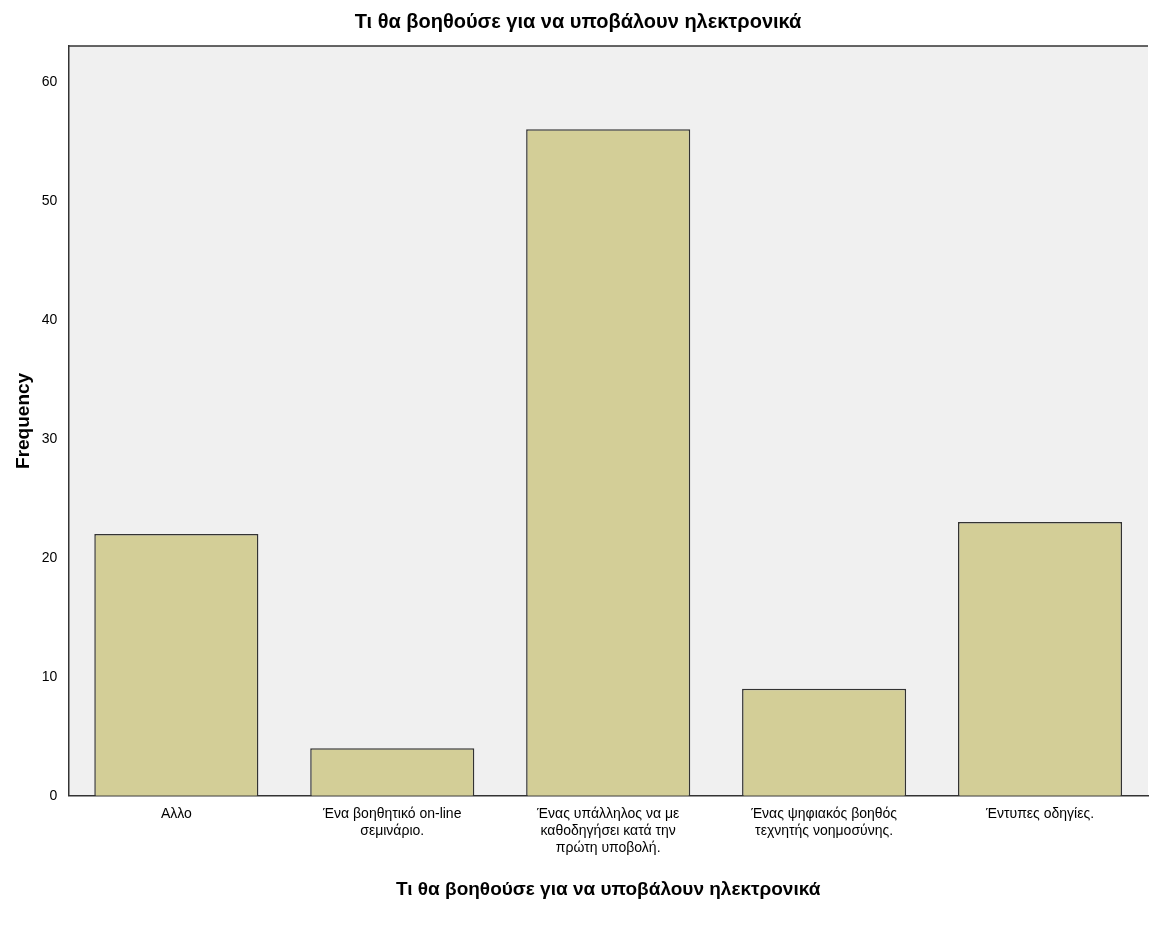 The height and width of the screenshot is (925, 1158). Describe the element at coordinates (578, 20) in the screenshot. I see `chart-title: Τι θα βοηθούσε για να υποβάλουν ηλεκτρονικά` at that location.